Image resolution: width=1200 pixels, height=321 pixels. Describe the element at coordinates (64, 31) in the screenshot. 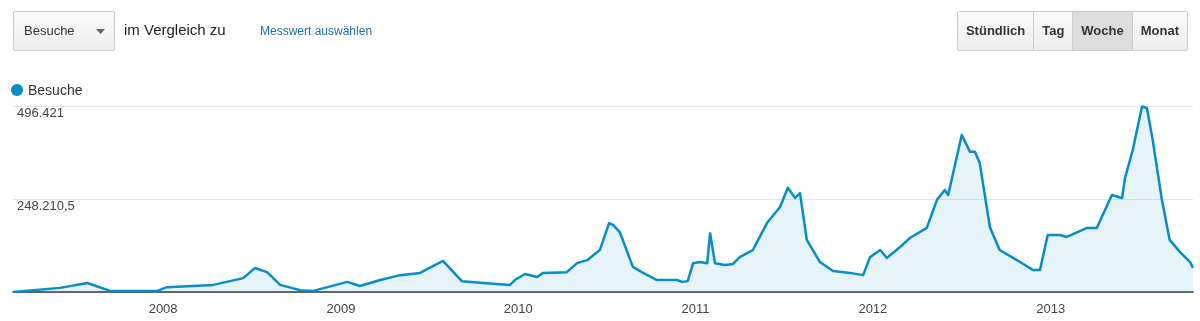

I see `text: Besuche` at that location.